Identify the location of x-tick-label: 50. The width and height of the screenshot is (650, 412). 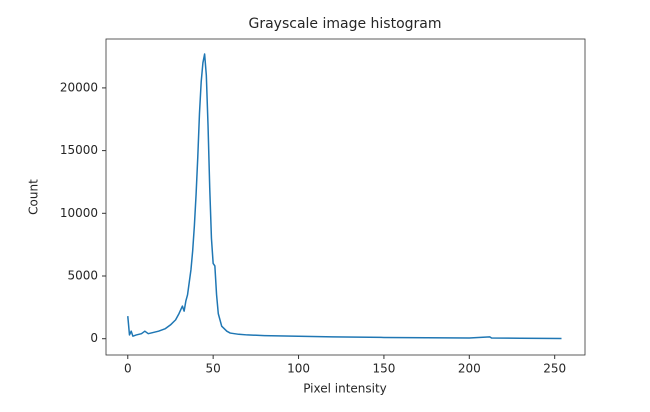
(213, 369).